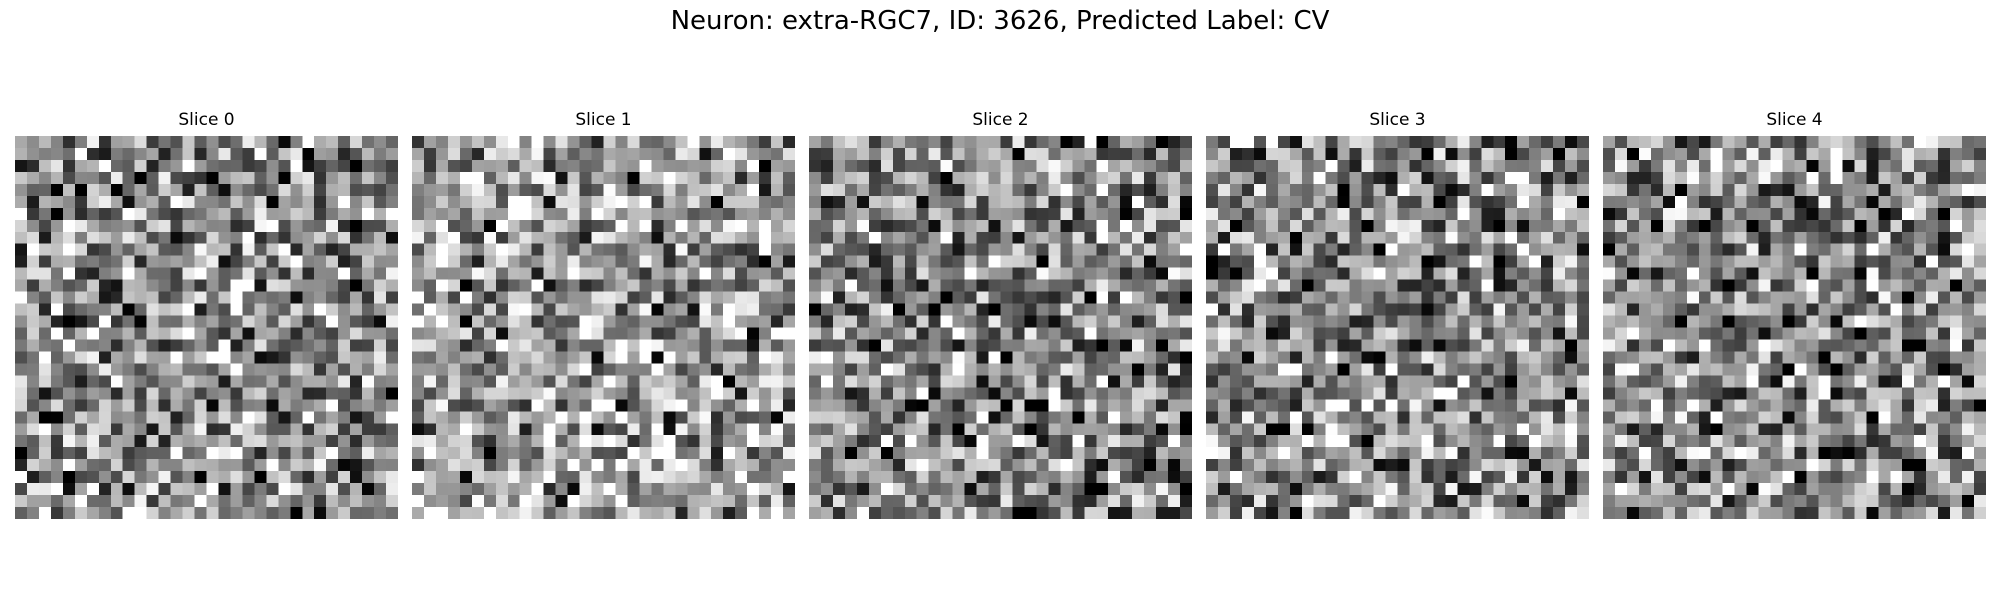 The width and height of the screenshot is (2000, 600). What do you see at coordinates (206, 120) in the screenshot?
I see `slice-title: Slice 0` at bounding box center [206, 120].